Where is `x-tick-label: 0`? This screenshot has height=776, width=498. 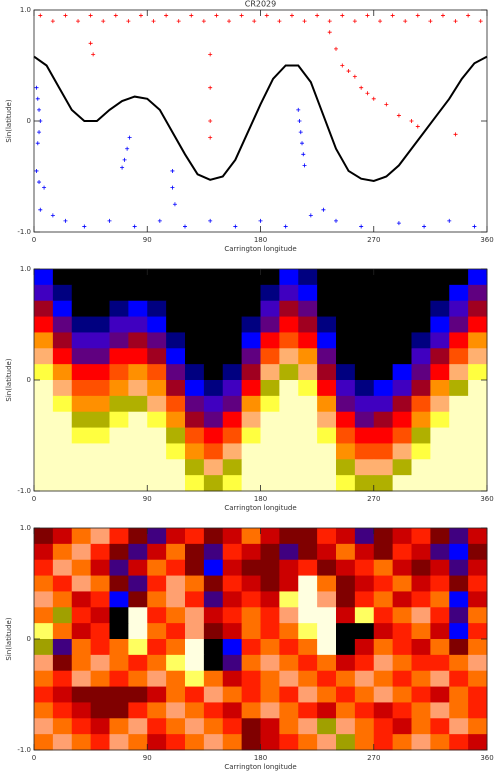 x-tick-label: 0 is located at coordinates (34, 499).